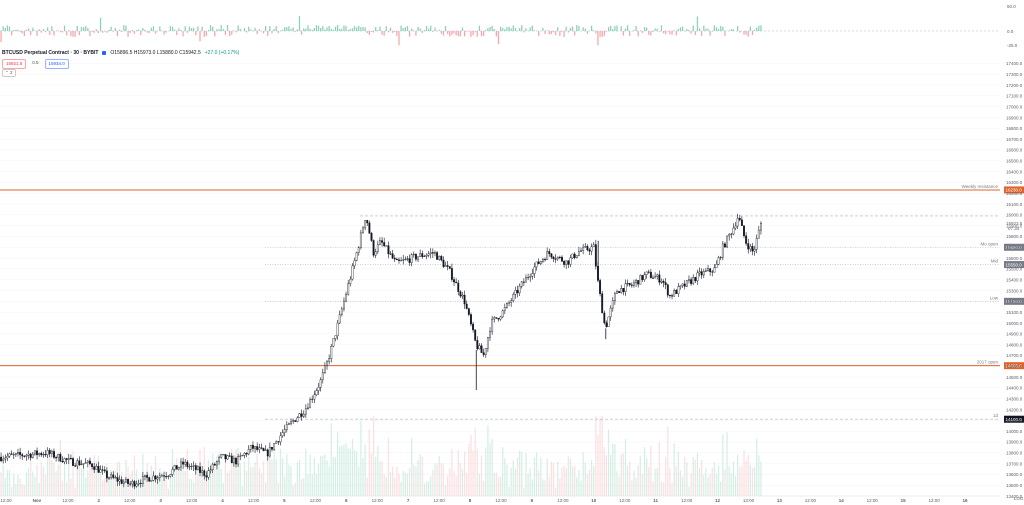 The width and height of the screenshot is (1024, 505). What do you see at coordinates (56, 64) in the screenshot?
I see `buy-button: 15934.0` at bounding box center [56, 64].